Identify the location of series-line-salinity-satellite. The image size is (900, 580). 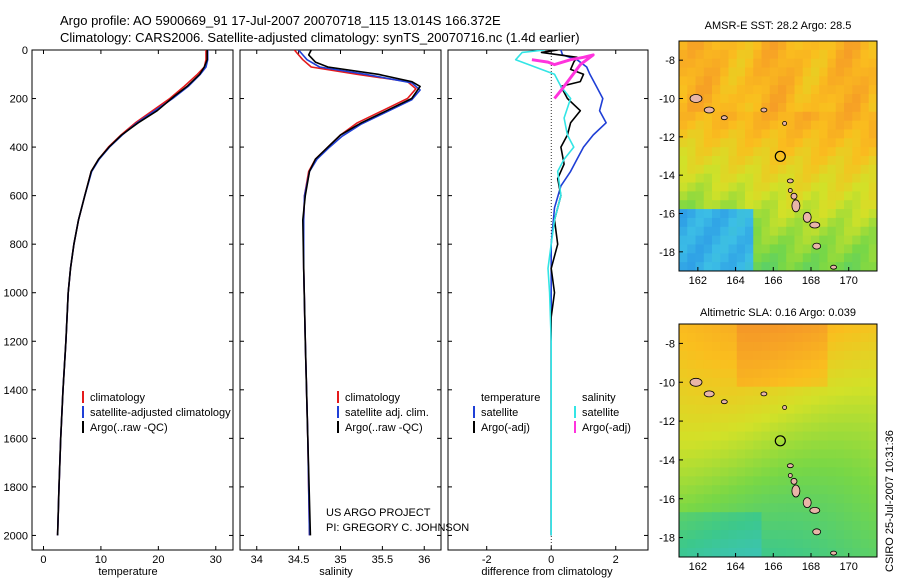
(544, 293).